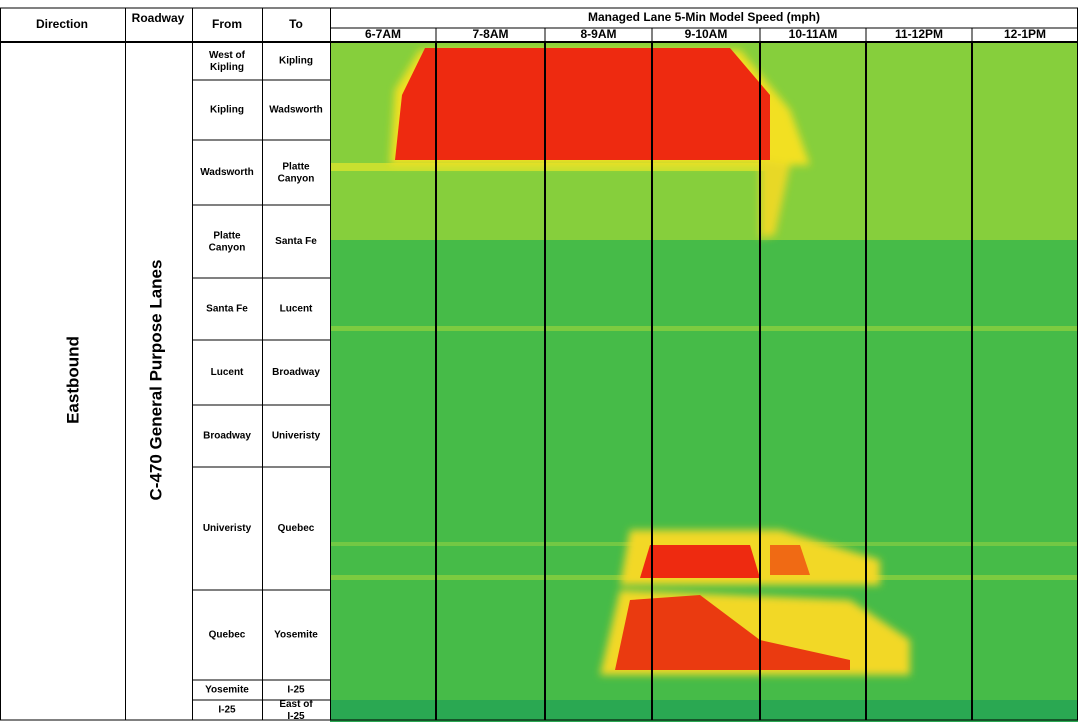 This screenshot has width=1078, height=723. I want to click on from-cell: Lucent, so click(227, 372).